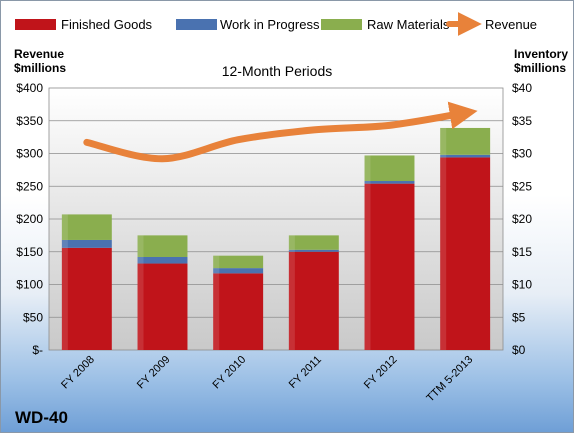  What do you see at coordinates (162, 246) in the screenshot?
I see `bar-raw-materials-fy-2009` at bounding box center [162, 246].